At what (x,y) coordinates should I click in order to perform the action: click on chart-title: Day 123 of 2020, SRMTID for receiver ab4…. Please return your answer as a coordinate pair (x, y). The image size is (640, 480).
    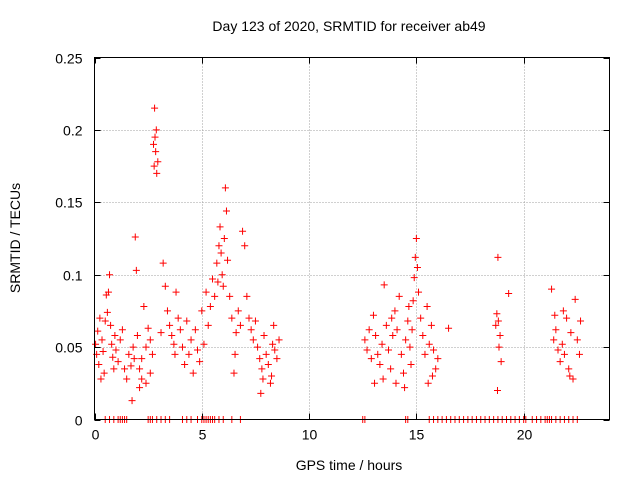
    Looking at the image, I should click on (348, 26).